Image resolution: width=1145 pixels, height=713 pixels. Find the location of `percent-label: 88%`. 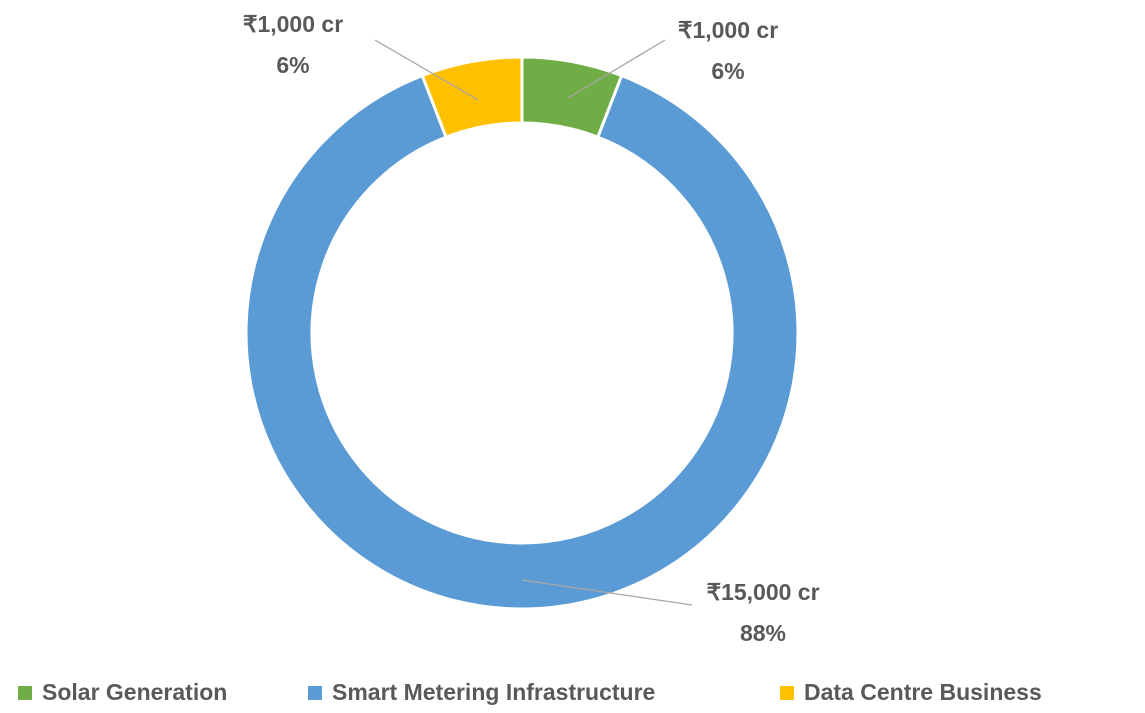

percent-label: 88% is located at coordinates (763, 633).